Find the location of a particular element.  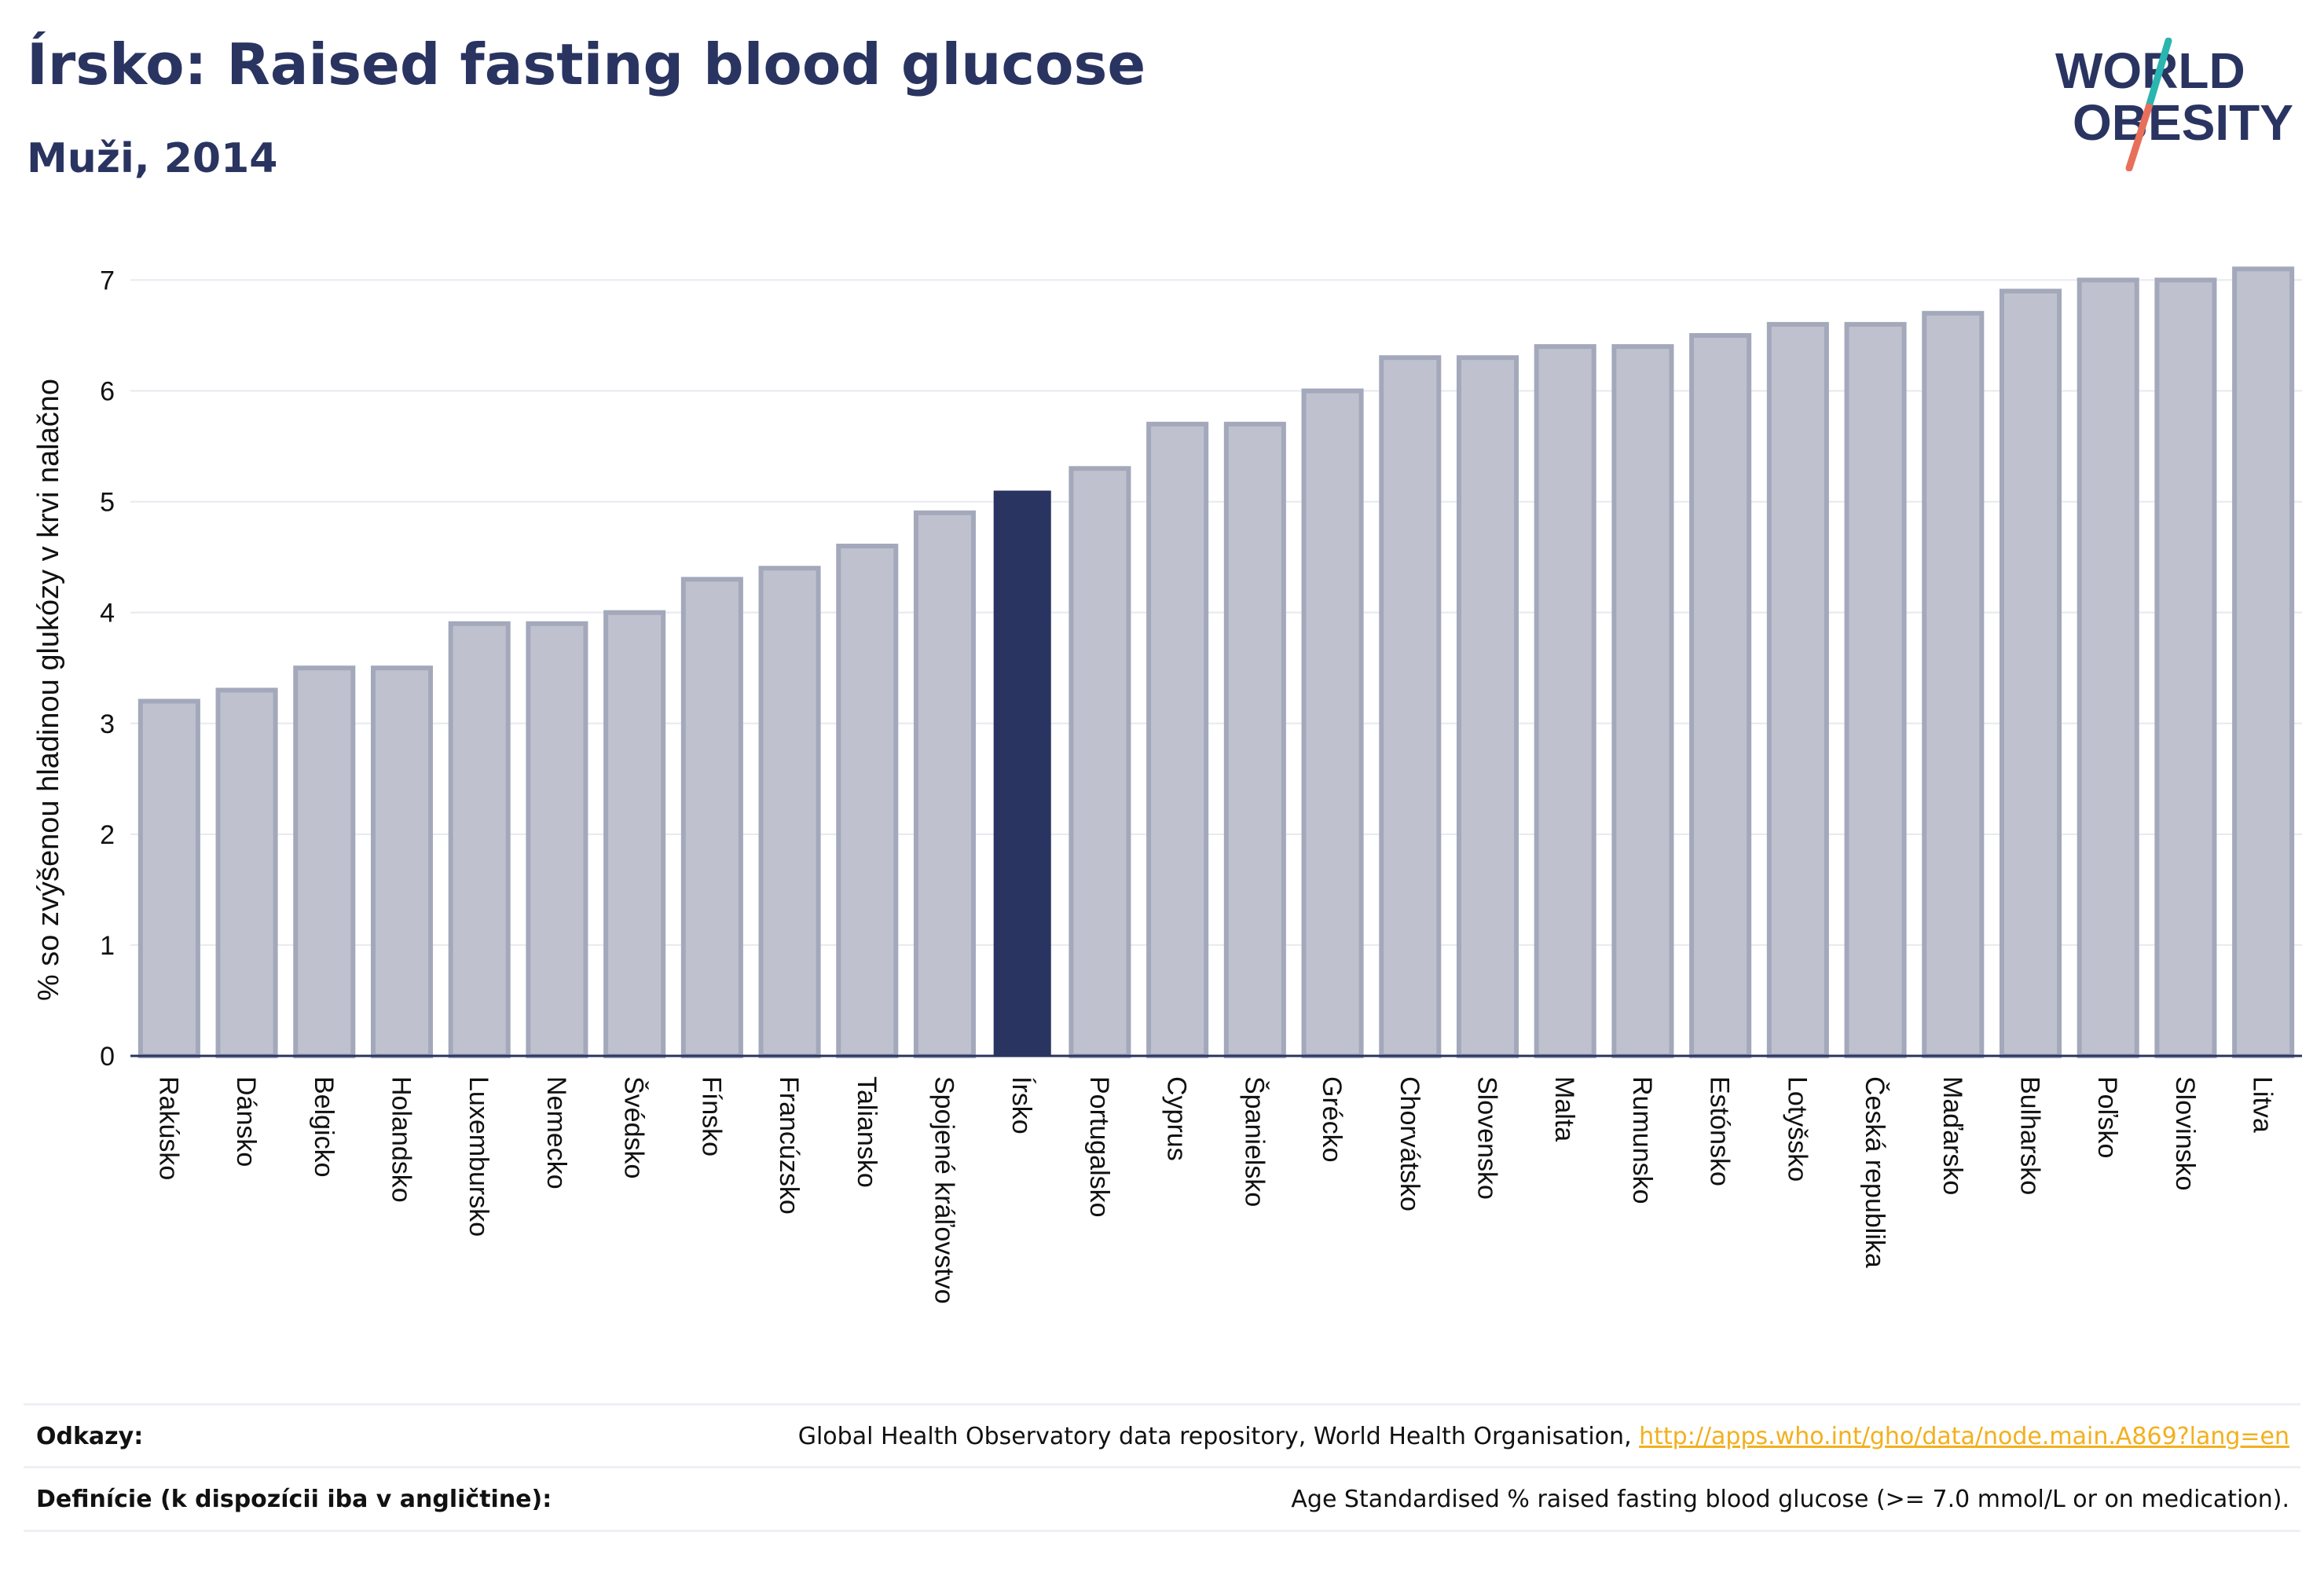

y-tick-label: 5 is located at coordinates (107, 503).